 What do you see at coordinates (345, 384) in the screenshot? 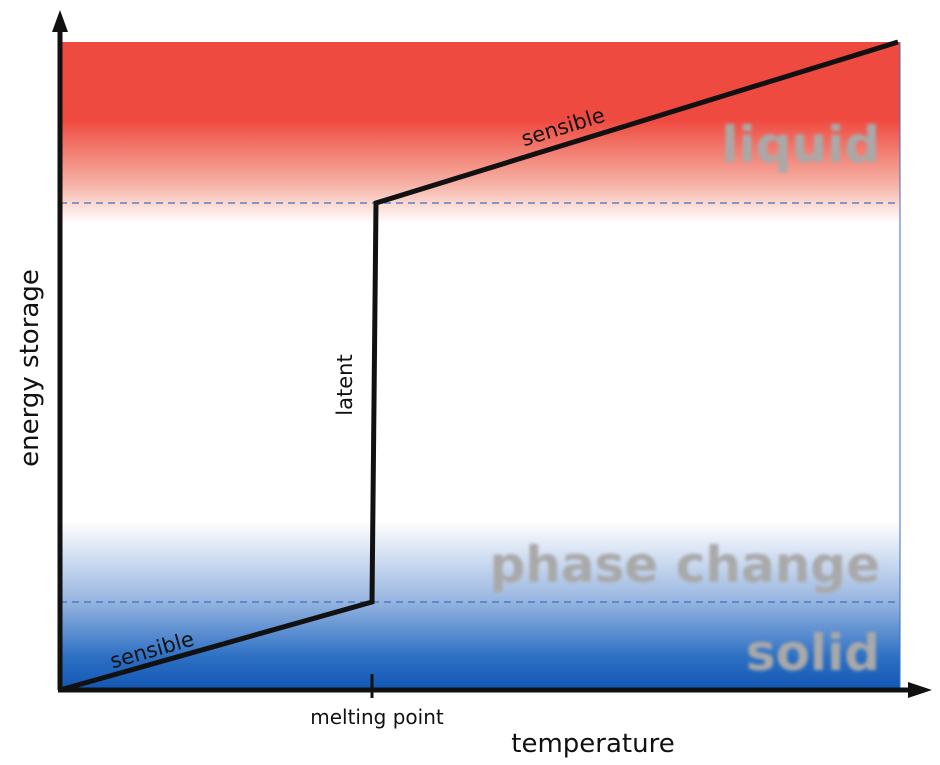
I see `latent-label: latent` at bounding box center [345, 384].